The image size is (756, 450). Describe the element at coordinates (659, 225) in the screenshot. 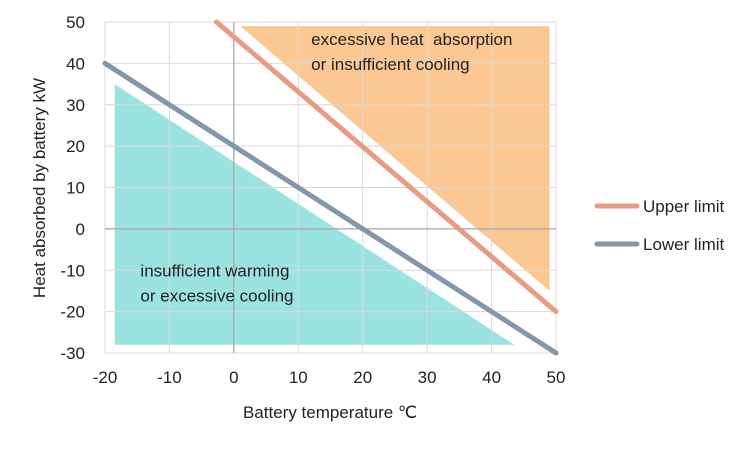

I see `legend: Upper limit Lower limit` at that location.